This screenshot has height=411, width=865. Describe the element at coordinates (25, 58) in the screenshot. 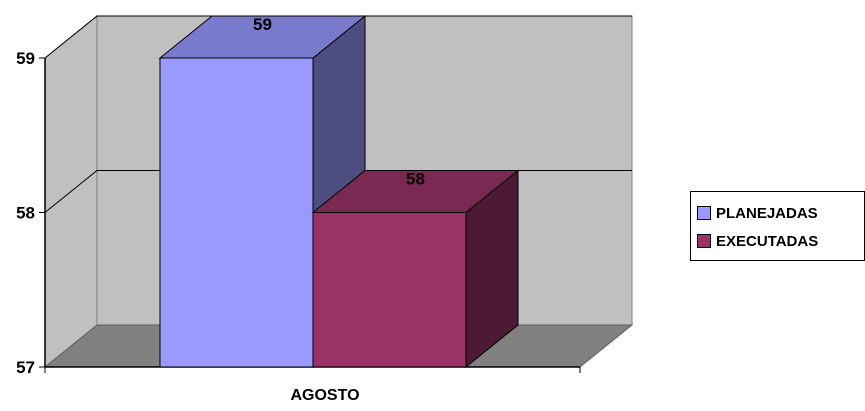

I see `y-tick-label: 59` at that location.